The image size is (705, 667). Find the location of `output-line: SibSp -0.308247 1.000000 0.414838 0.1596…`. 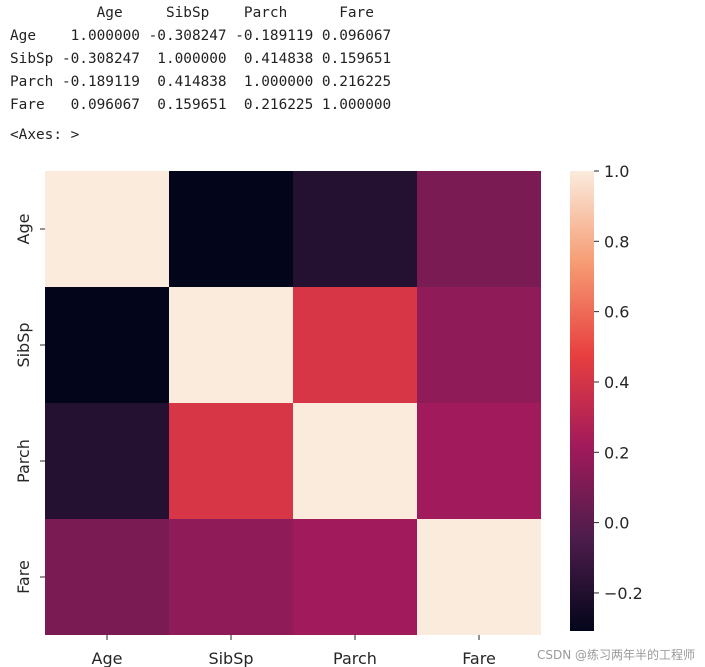

output-line: SibSp -0.308247 1.000000 0.414838 0.1596… is located at coordinates (201, 59).